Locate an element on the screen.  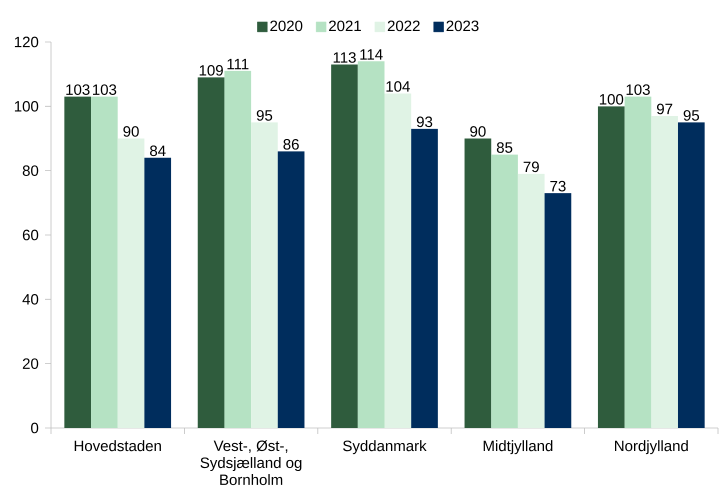
data-label: 113 is located at coordinates (345, 57).